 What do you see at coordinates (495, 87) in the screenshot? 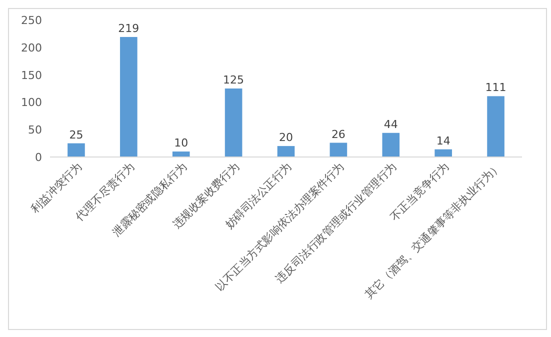
I see `data-label: 111` at bounding box center [495, 87].